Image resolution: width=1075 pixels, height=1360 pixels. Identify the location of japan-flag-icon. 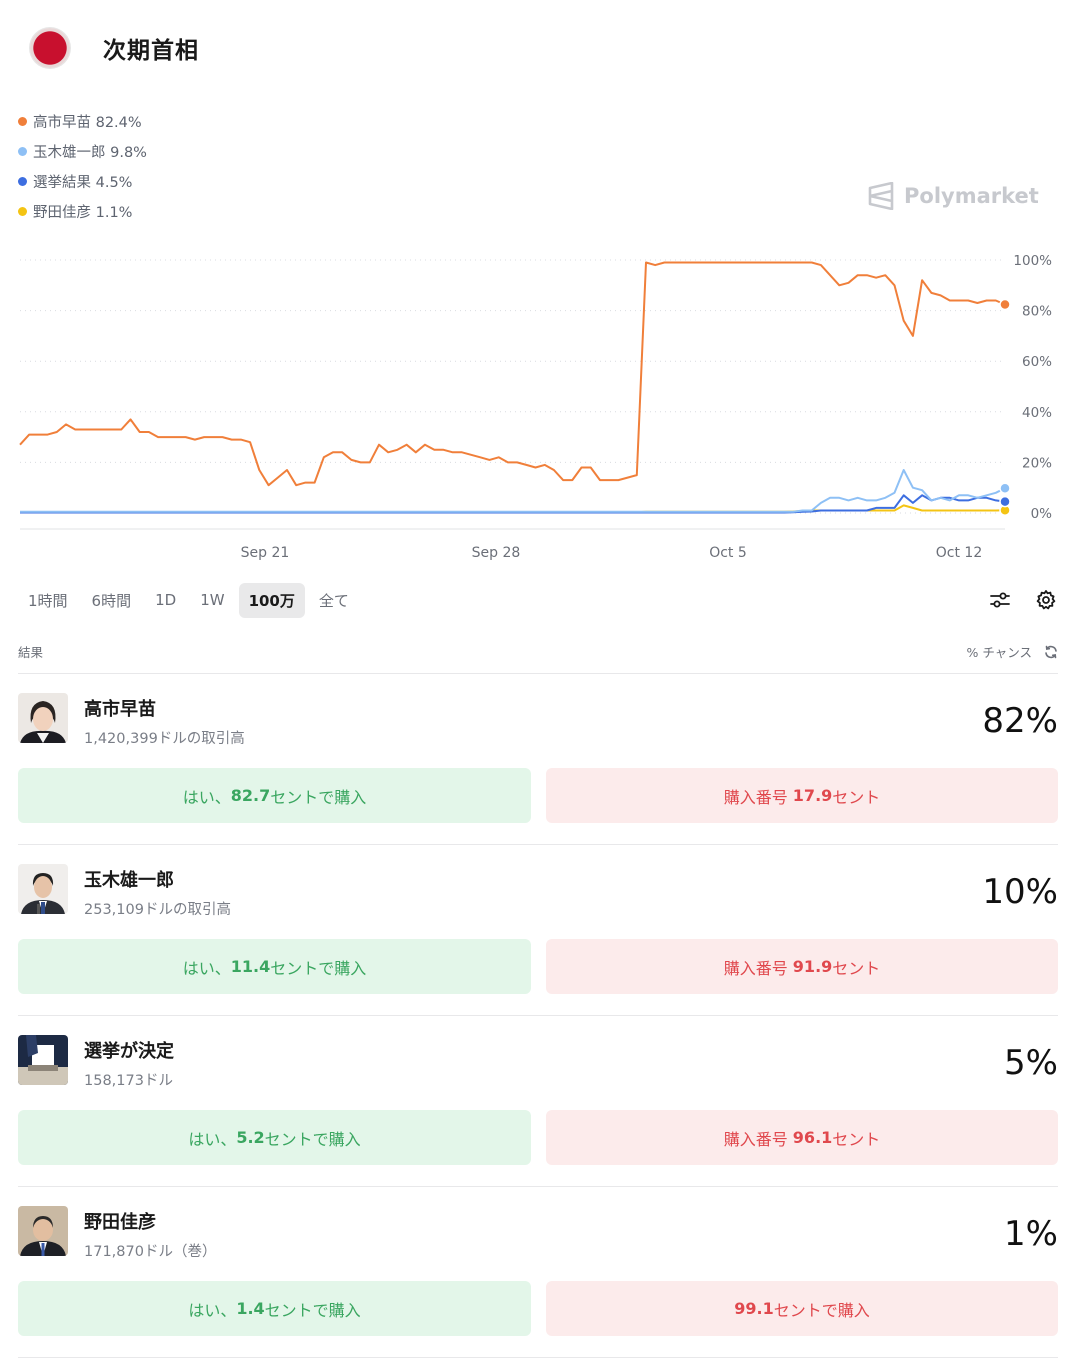
(50, 48).